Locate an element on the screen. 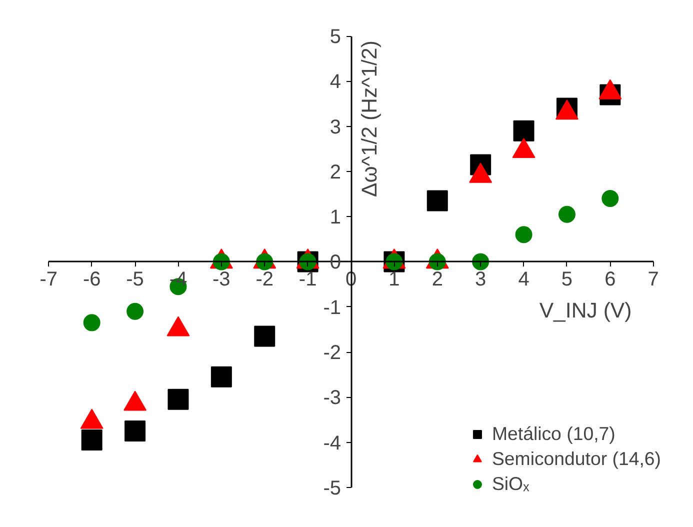 The height and width of the screenshot is (527, 693). y-tick-label: -1 is located at coordinates (332, 307).